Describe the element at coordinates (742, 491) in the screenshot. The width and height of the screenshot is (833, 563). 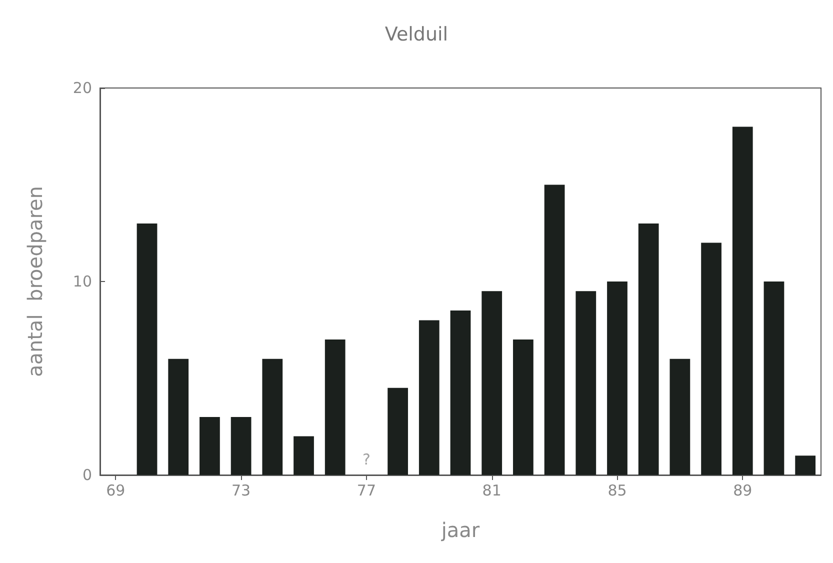
I see `x-tick-label: 89` at that location.